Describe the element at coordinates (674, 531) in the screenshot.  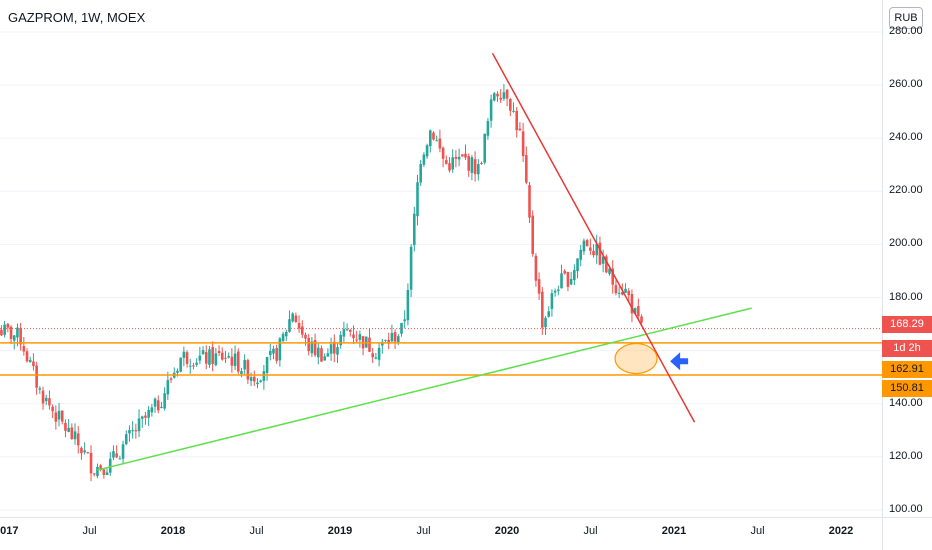
I see `time-tick-label: 2021` at that location.